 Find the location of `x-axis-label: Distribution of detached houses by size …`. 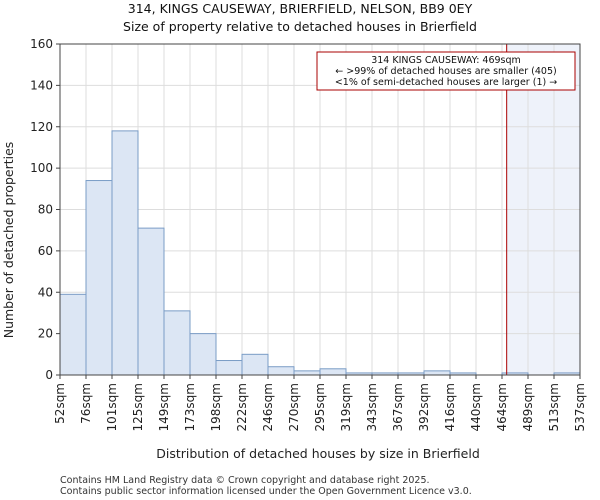

x-axis-label: Distribution of detached houses by size … is located at coordinates (318, 453).